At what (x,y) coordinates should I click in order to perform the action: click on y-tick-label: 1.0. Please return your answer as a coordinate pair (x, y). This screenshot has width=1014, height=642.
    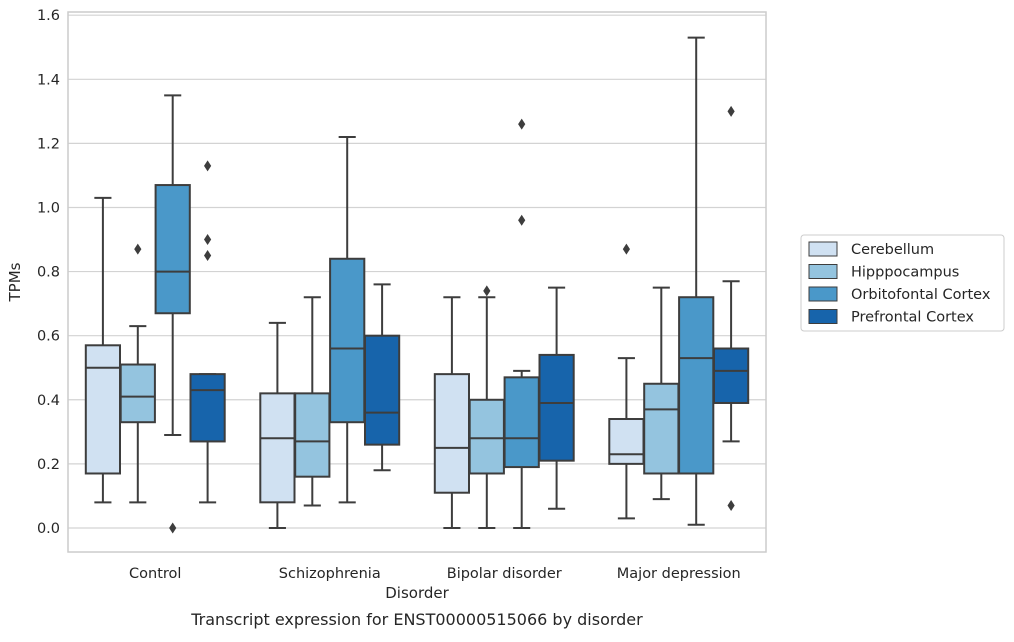
    Looking at the image, I should click on (48, 208).